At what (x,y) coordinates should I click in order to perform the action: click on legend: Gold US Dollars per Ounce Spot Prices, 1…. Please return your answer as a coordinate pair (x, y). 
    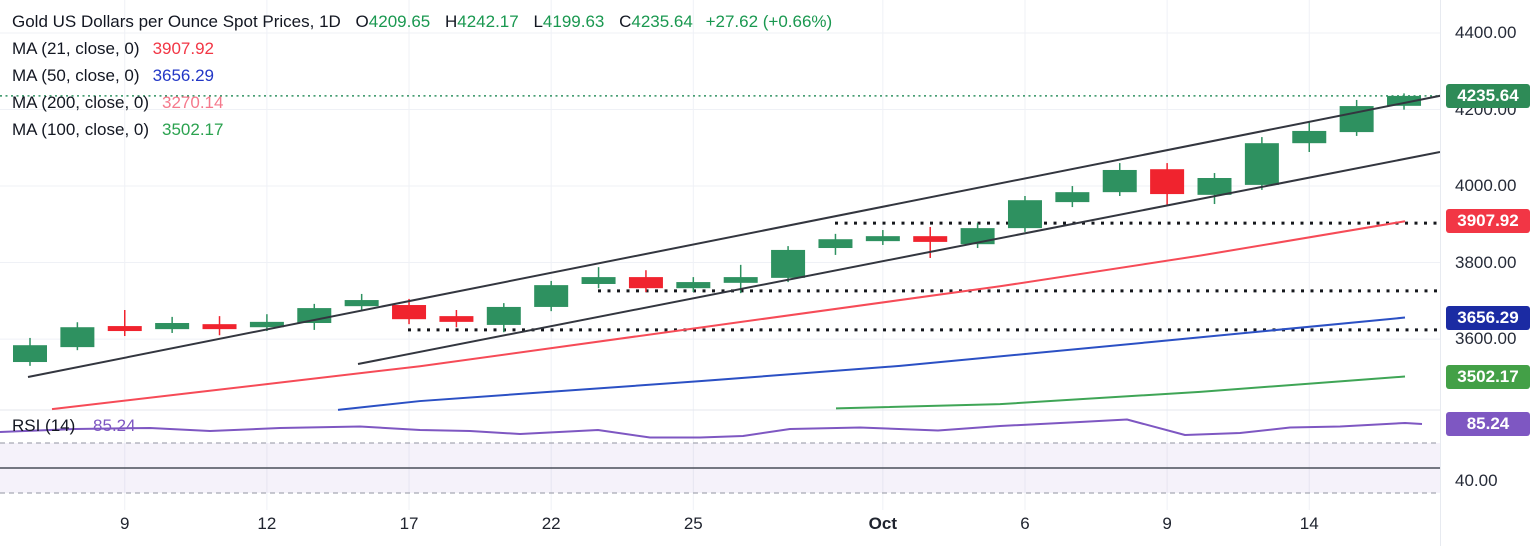
    Looking at the image, I should click on (422, 75).